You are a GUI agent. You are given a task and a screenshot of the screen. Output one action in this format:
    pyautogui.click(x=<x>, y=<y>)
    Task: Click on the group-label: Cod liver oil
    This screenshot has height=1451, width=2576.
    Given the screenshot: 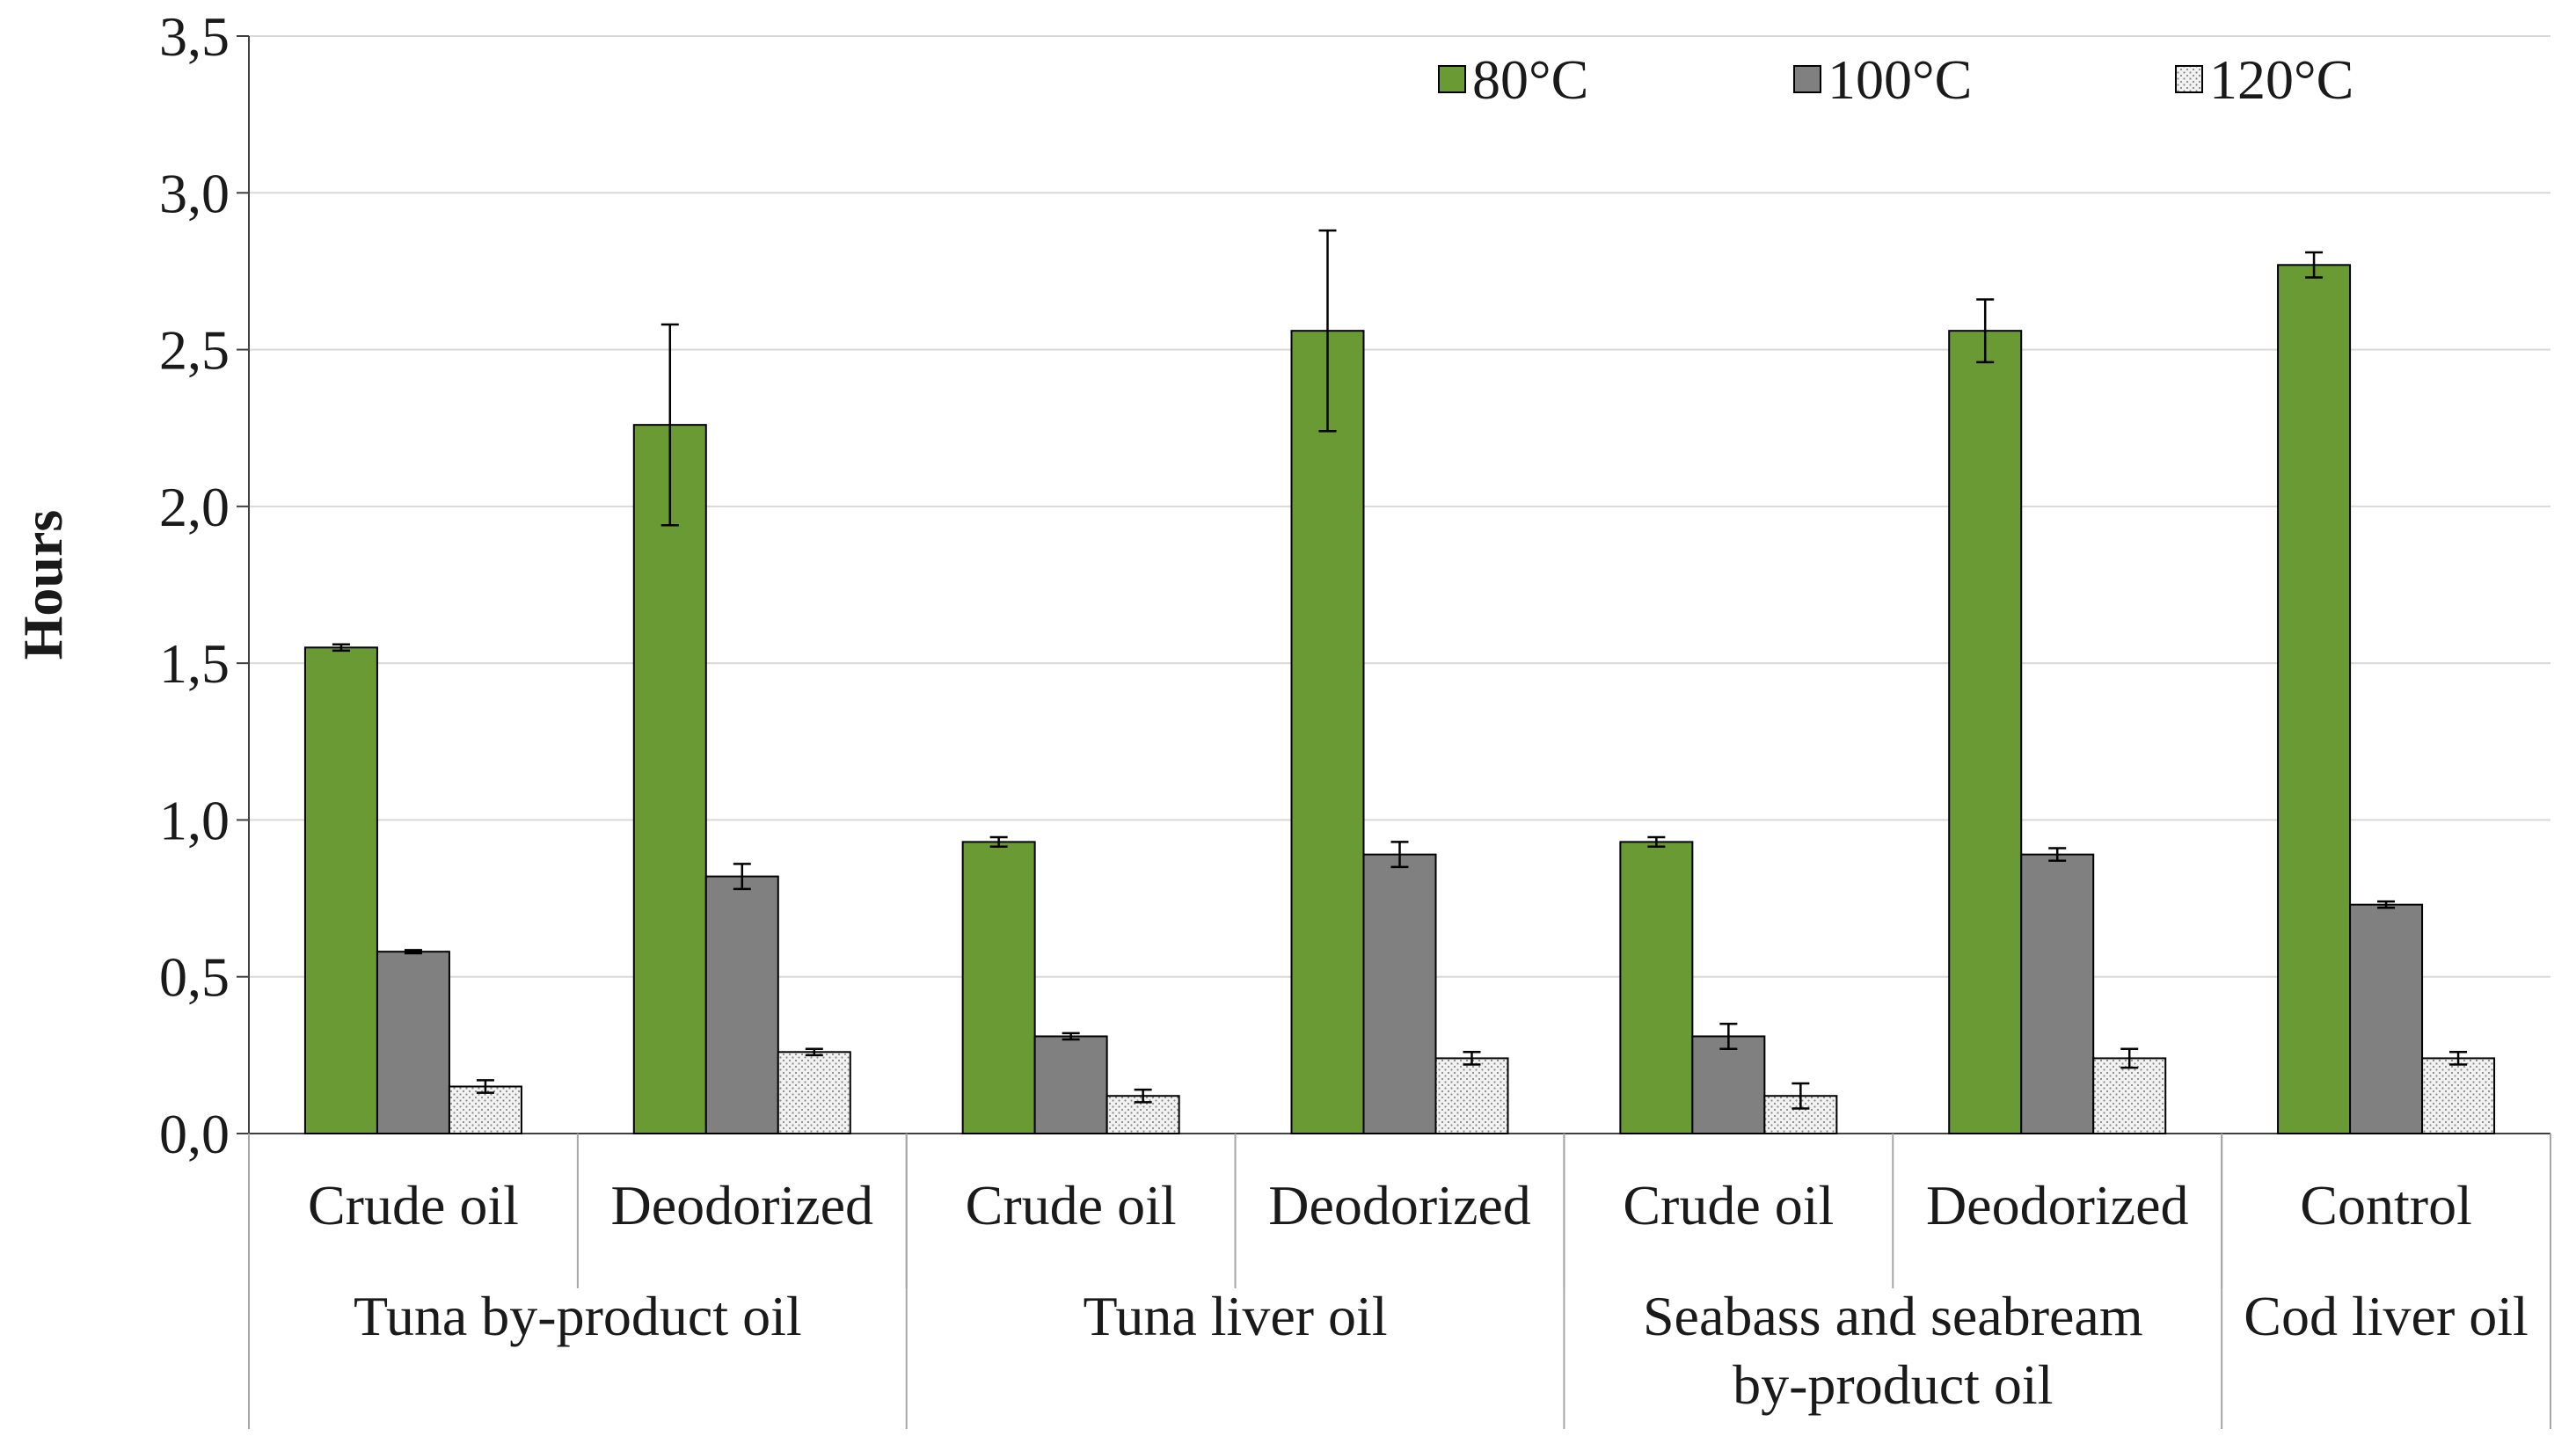 What is the action you would take?
    pyautogui.click(x=2386, y=1316)
    